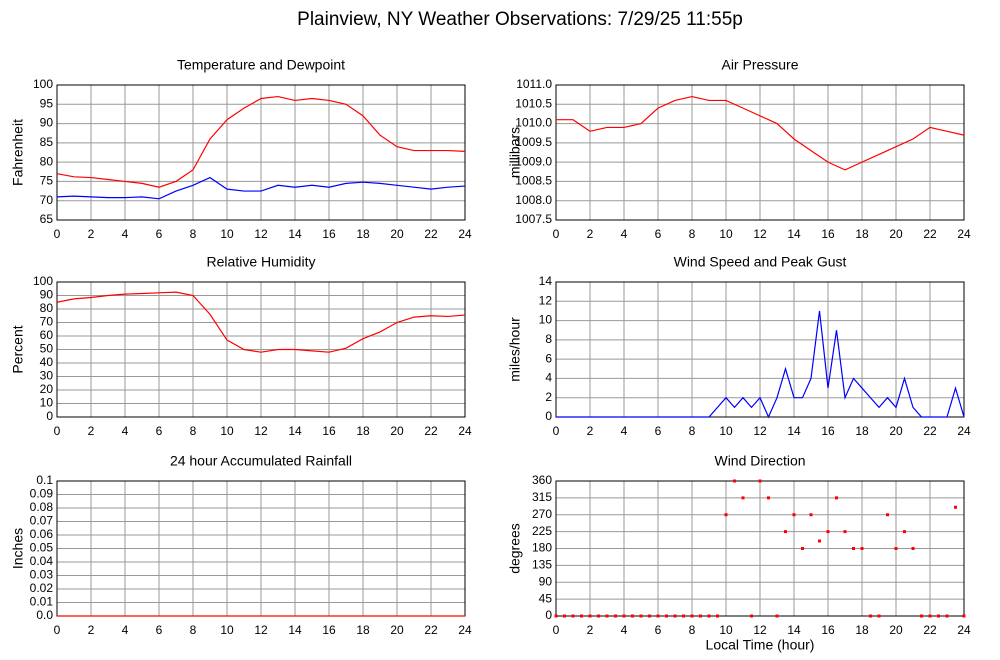 The image size is (1000, 660). What do you see at coordinates (42, 575) in the screenshot?
I see `y-tick-label: 0.03` at bounding box center [42, 575].